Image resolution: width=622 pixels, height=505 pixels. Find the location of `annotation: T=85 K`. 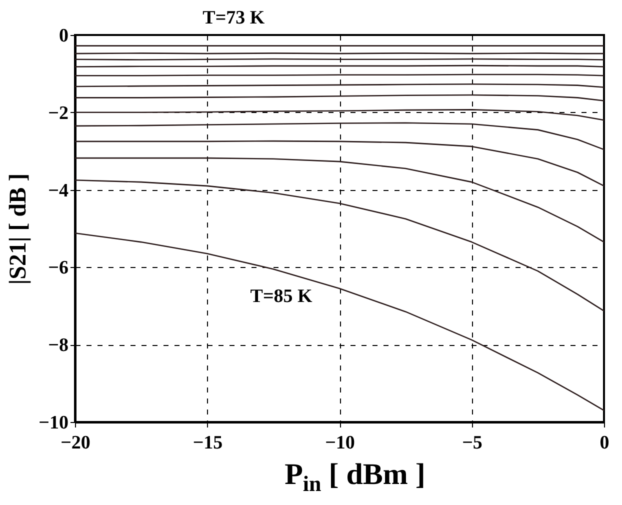

annotation: T=85 K is located at coordinates (281, 296).